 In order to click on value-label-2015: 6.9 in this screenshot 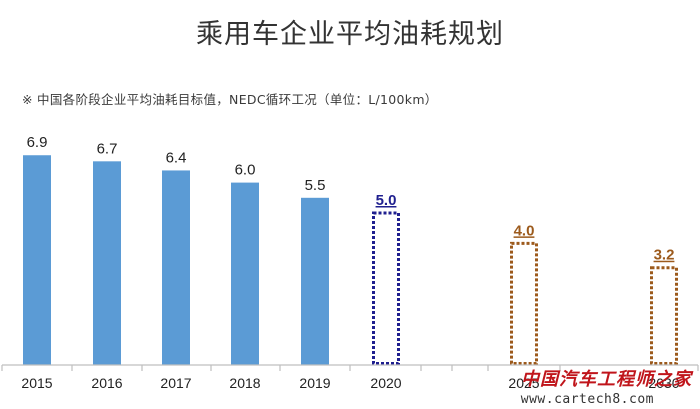, I will do `click(37, 142)`.